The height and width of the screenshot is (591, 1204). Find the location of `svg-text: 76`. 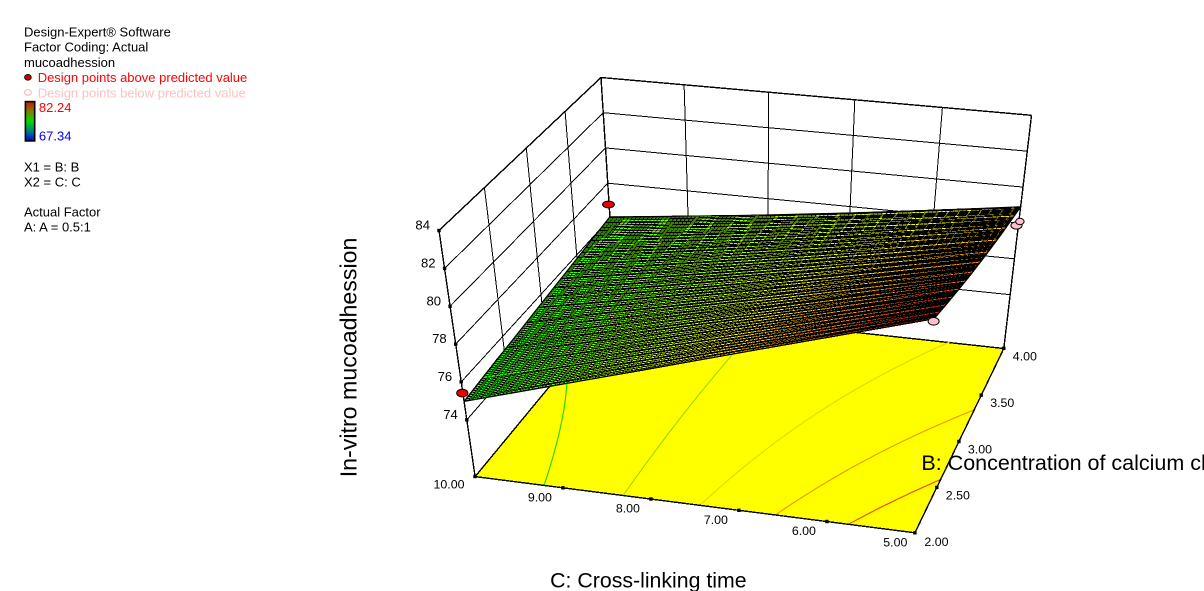

svg-text: 76 is located at coordinates (445, 376).